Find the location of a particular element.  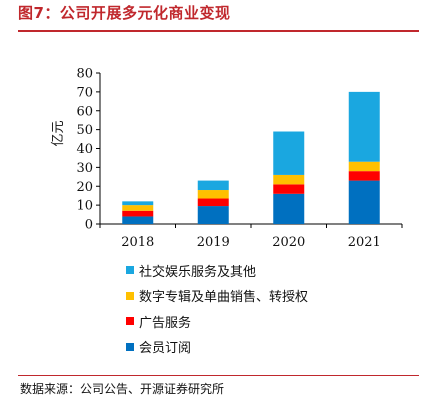

bar-segment-2019-s0 is located at coordinates (213, 215).